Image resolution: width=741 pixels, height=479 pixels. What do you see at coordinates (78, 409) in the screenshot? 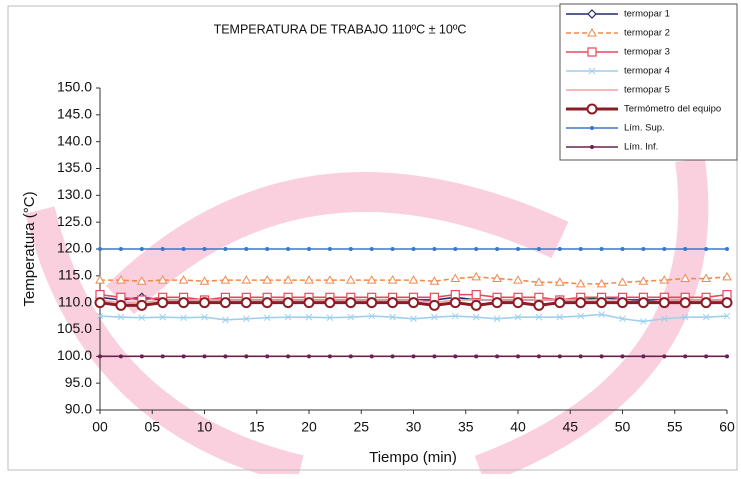
I see `y-tick-label: 90.0` at bounding box center [78, 409].